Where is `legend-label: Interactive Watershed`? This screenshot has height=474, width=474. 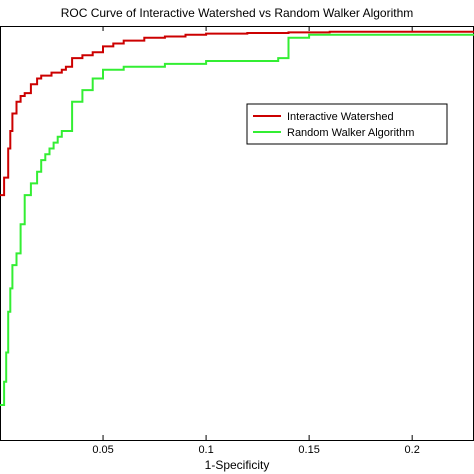 legend-label: Interactive Watershed is located at coordinates (340, 117).